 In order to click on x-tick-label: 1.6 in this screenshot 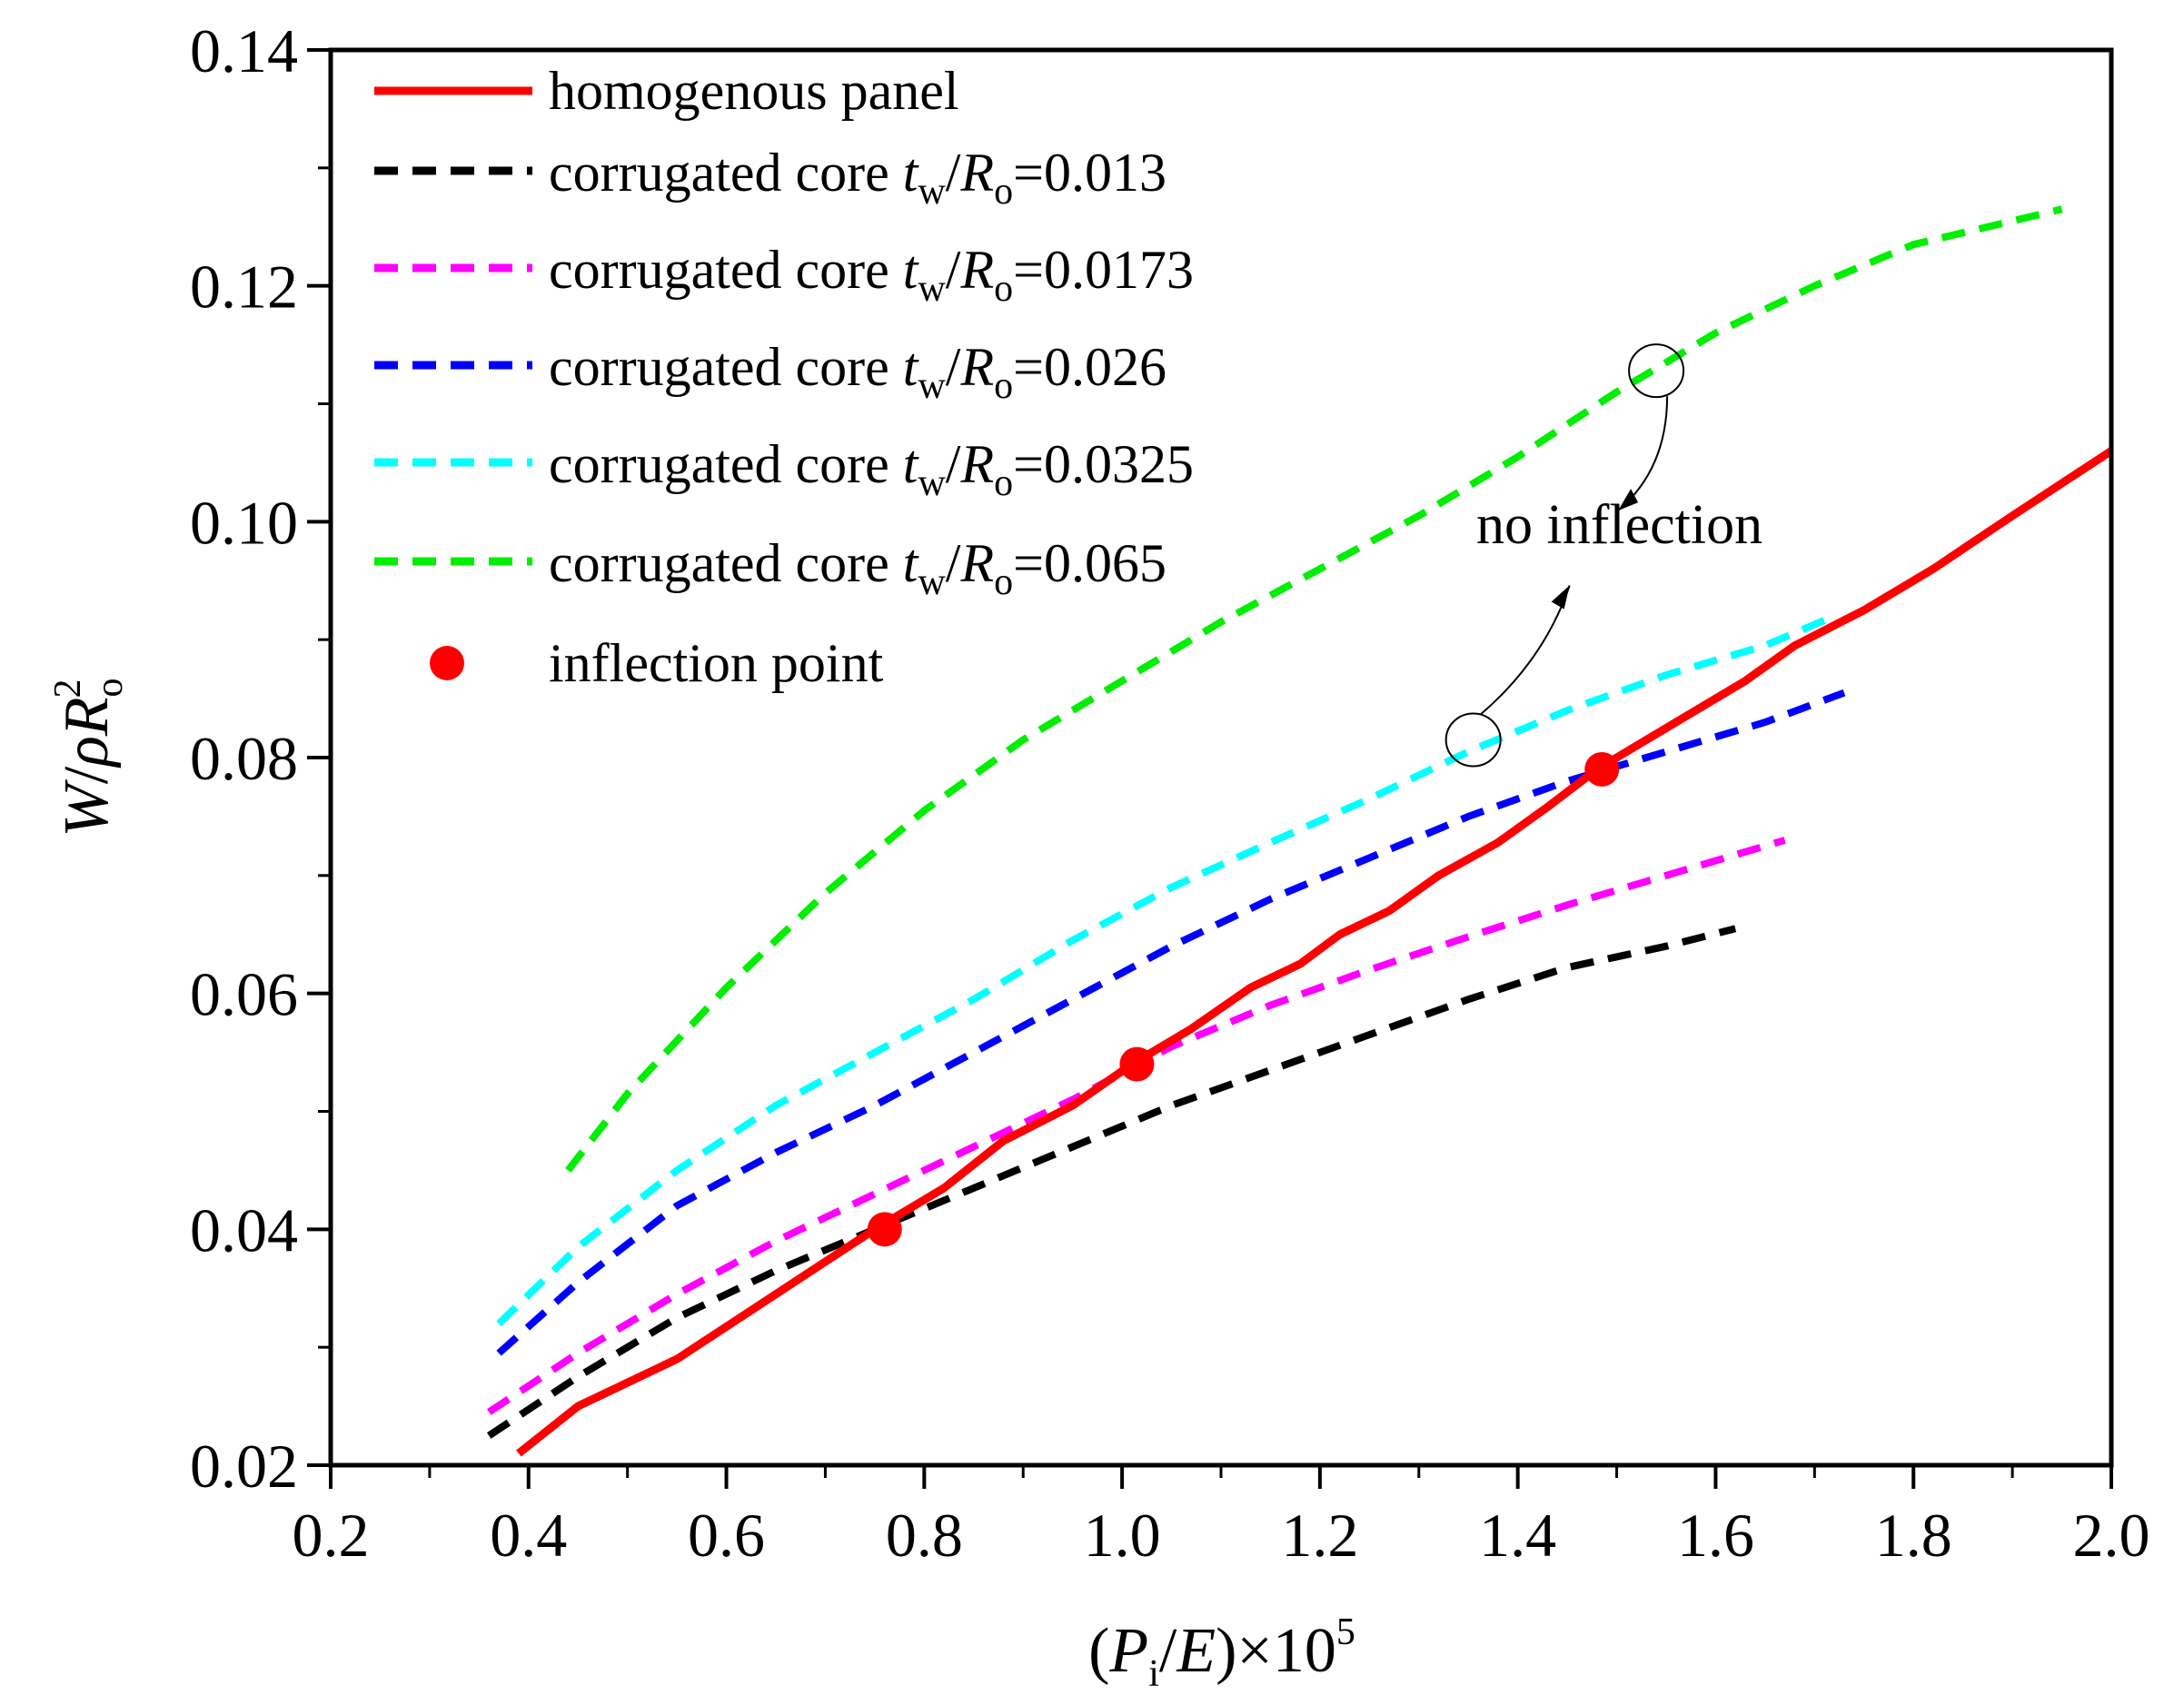, I will do `click(1715, 1535)`.